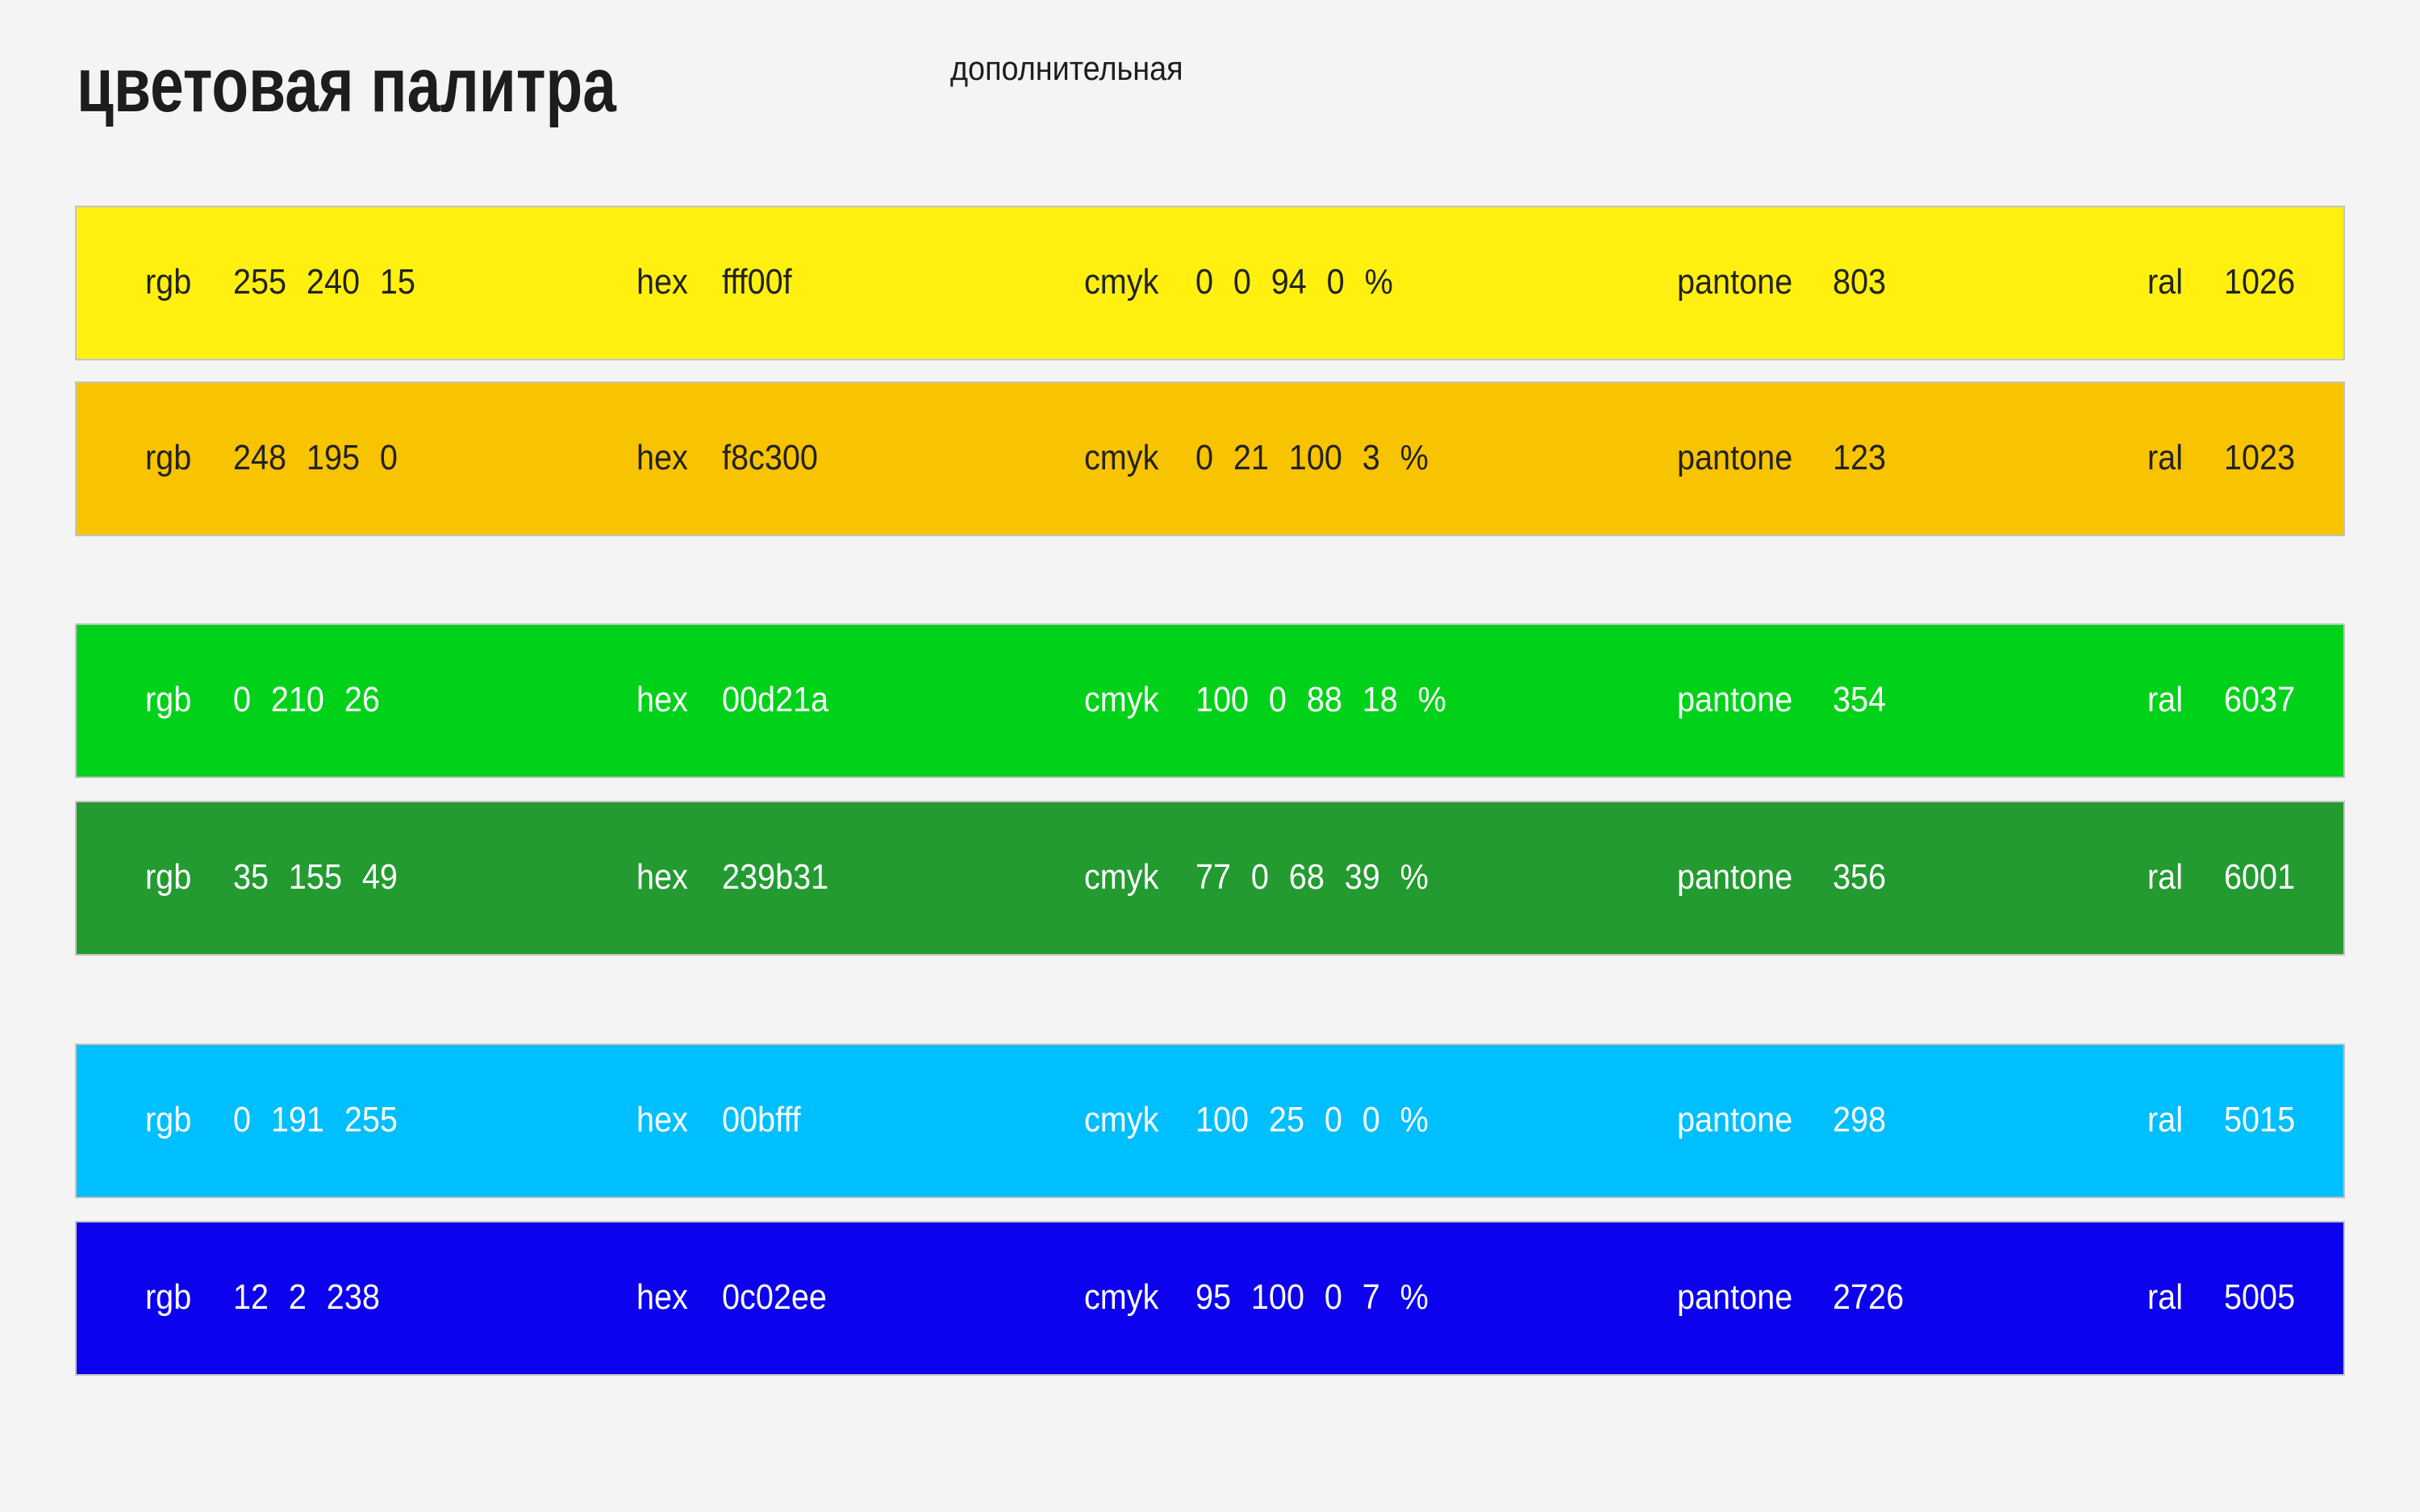 The height and width of the screenshot is (1512, 2420). I want to click on hex-value: 0c02ee, so click(774, 1297).